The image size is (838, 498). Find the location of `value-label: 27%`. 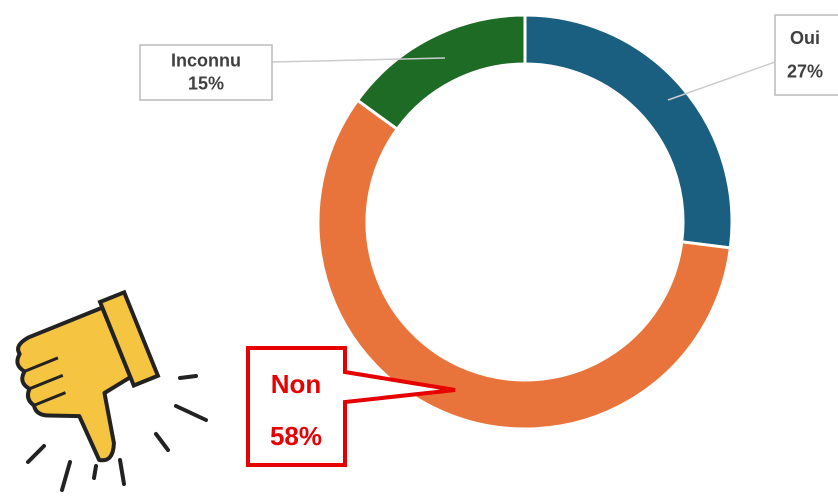

value-label: 27% is located at coordinates (805, 71).